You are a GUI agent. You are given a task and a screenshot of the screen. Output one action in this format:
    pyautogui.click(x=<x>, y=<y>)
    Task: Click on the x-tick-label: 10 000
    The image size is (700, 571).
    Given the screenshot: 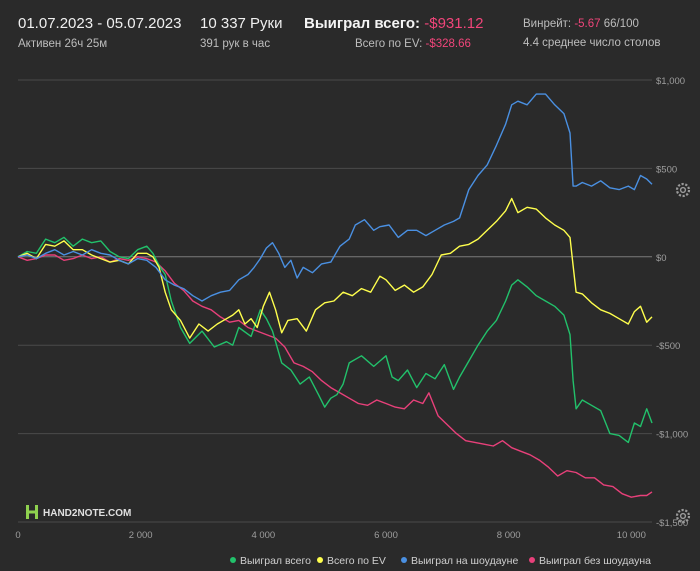 What is the action you would take?
    pyautogui.click(x=631, y=535)
    